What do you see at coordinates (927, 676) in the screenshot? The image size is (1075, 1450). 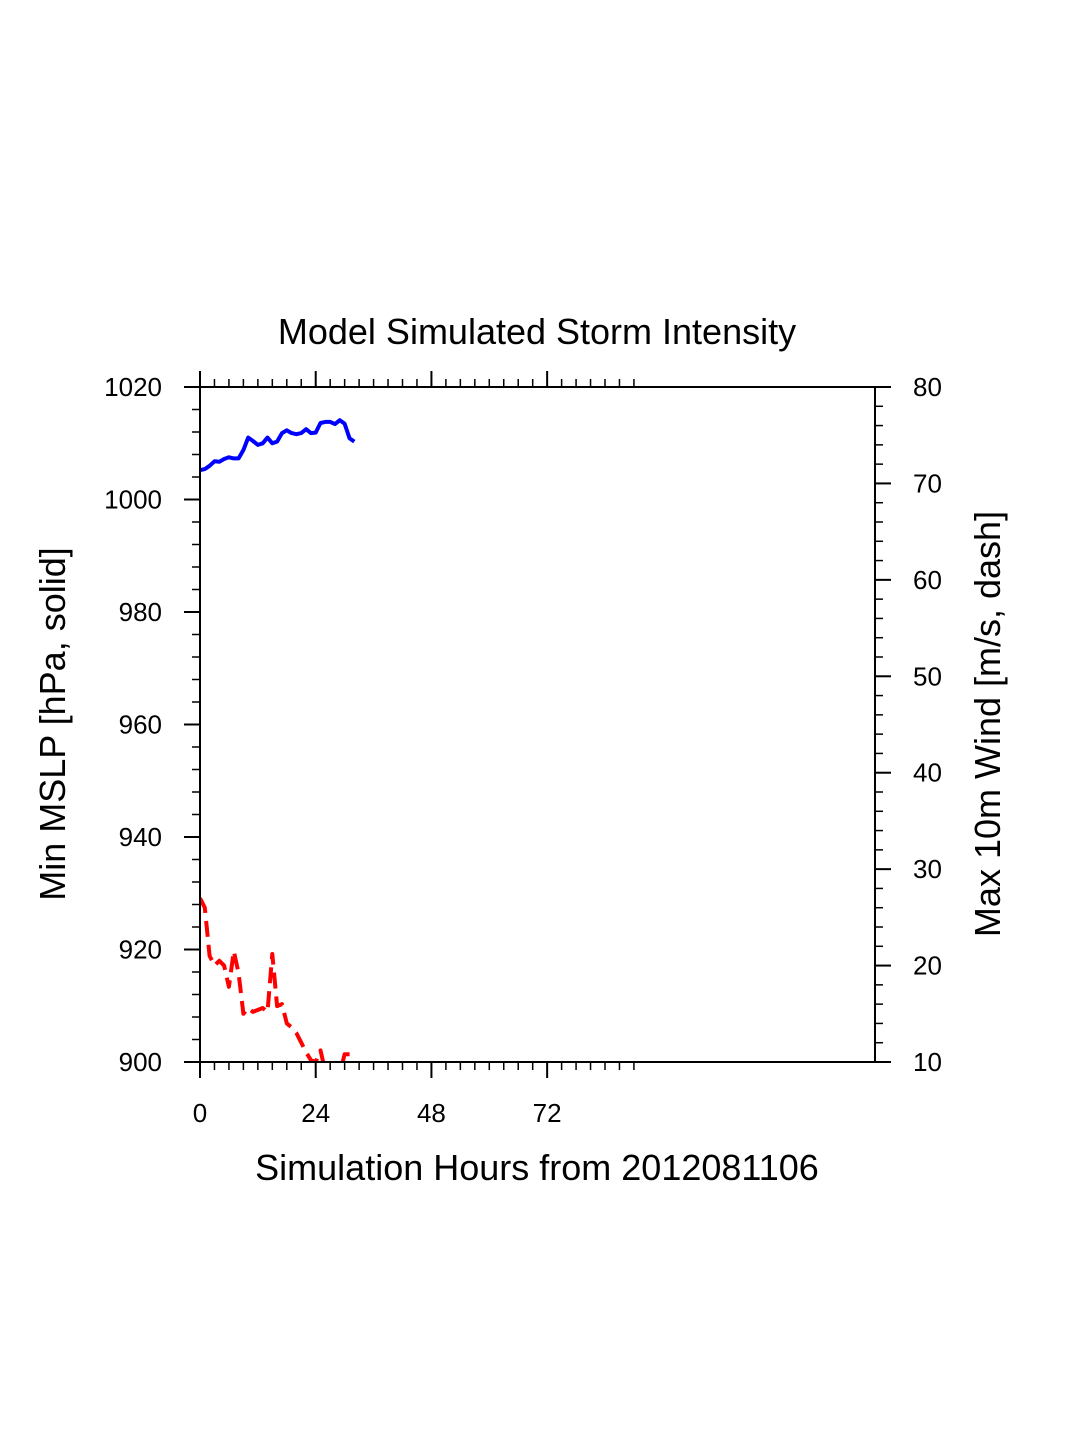 I see `y-right-tick-label: 50` at bounding box center [927, 676].